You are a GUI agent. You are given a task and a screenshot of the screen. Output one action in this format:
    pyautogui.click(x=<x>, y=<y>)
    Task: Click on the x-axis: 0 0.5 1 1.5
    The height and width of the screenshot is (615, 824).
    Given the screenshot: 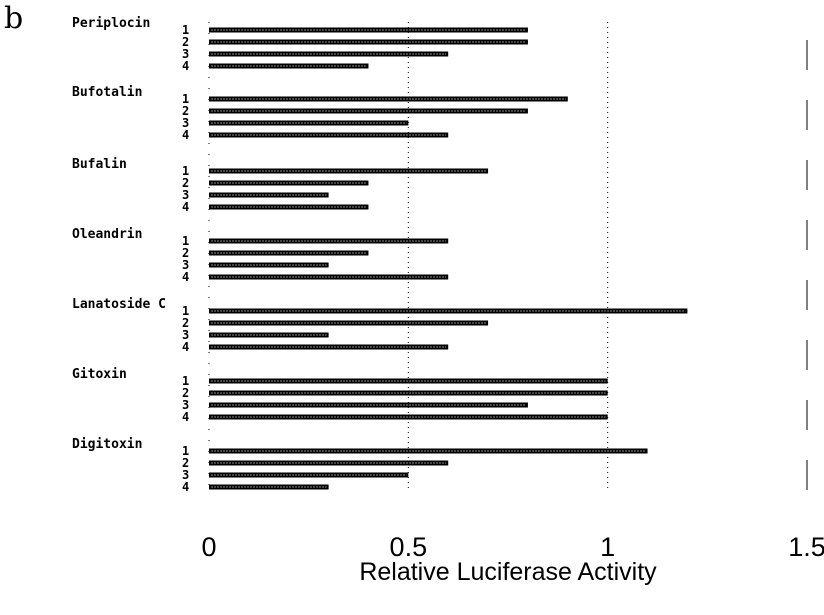 What is the action you would take?
    pyautogui.click(x=512, y=547)
    